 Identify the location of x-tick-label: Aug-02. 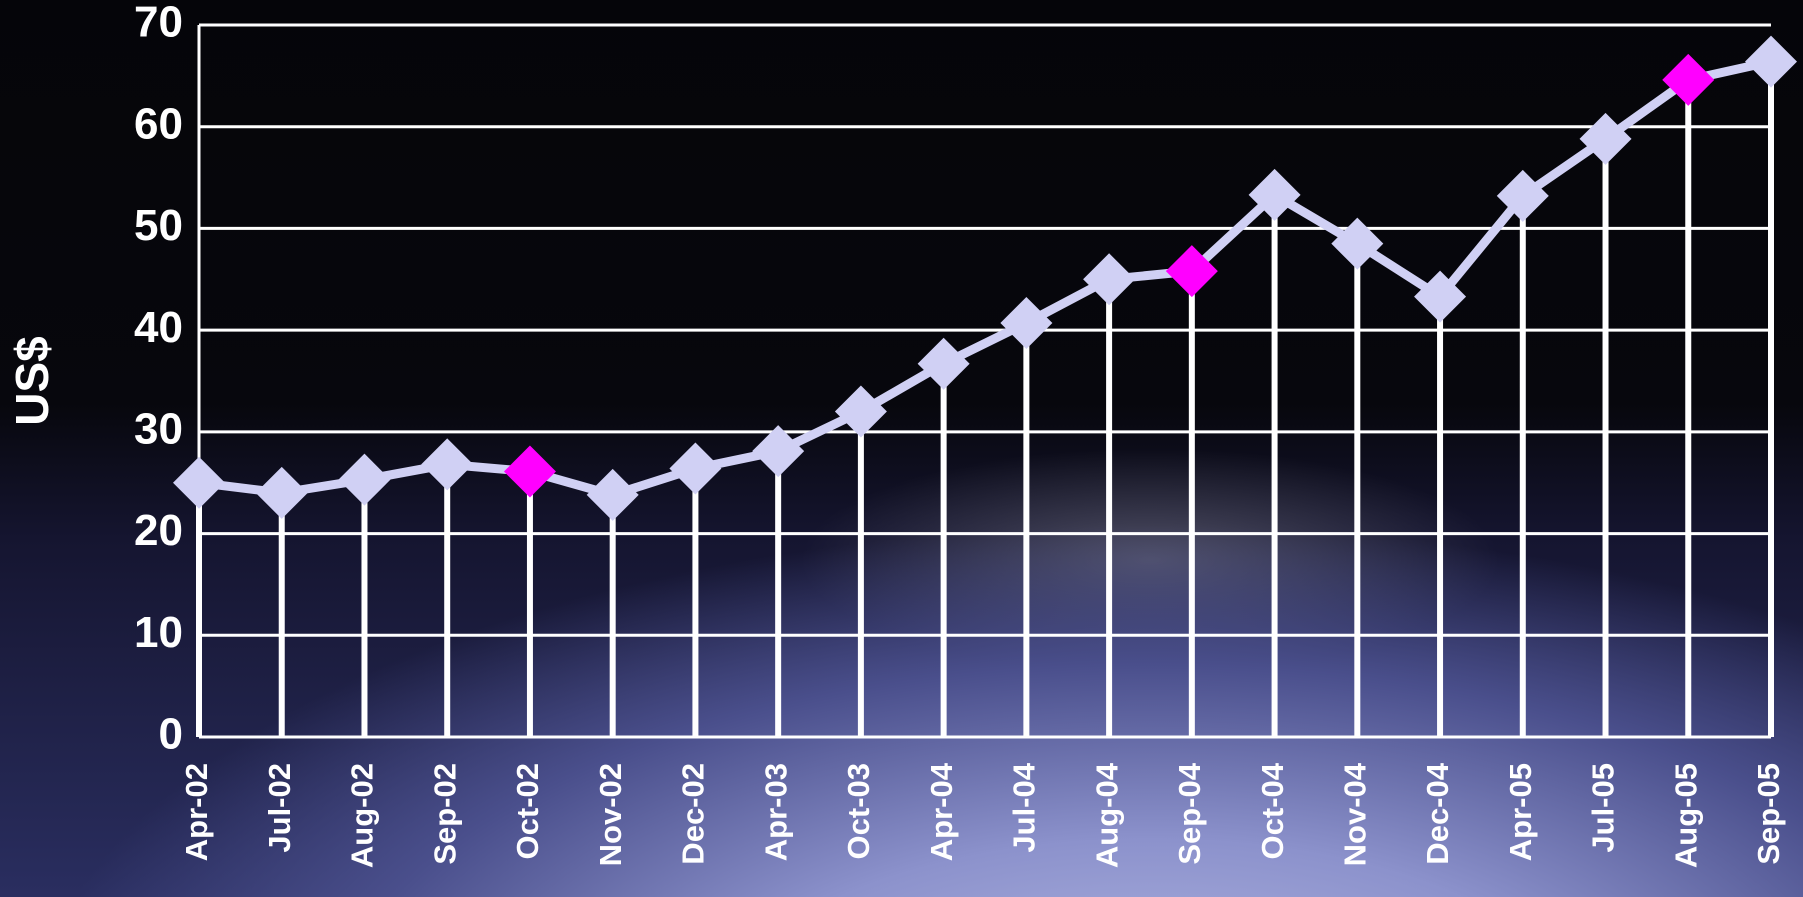
(362, 815).